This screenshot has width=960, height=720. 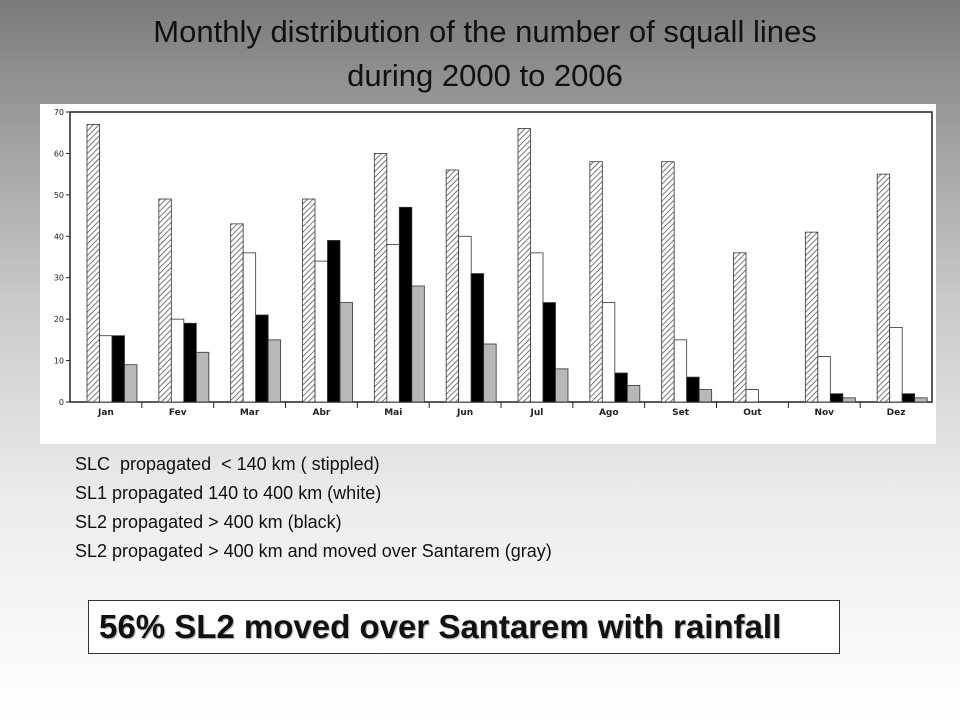 What do you see at coordinates (208, 522) in the screenshot?
I see `legend-item-sl2: SL2 propagated > 400 km (black)` at bounding box center [208, 522].